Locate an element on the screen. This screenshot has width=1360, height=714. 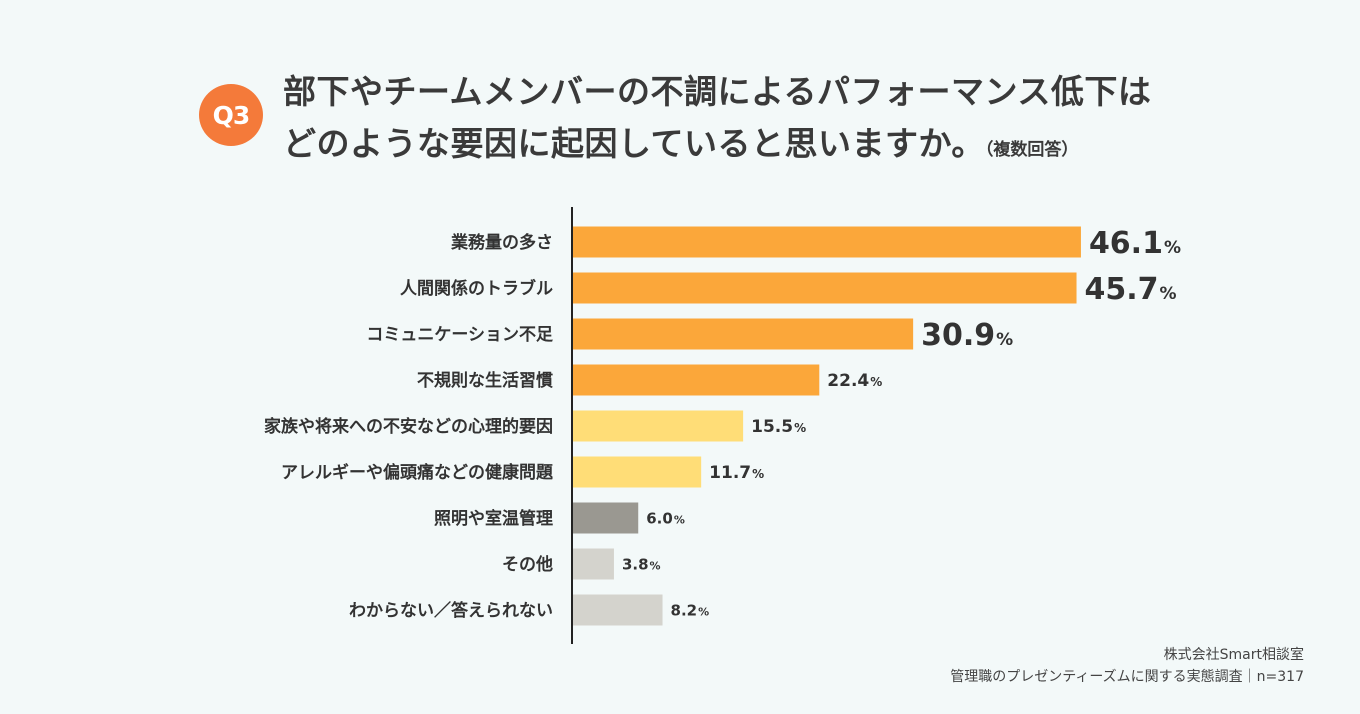
category-label: 不規則な生活習慣 is located at coordinates (485, 380).